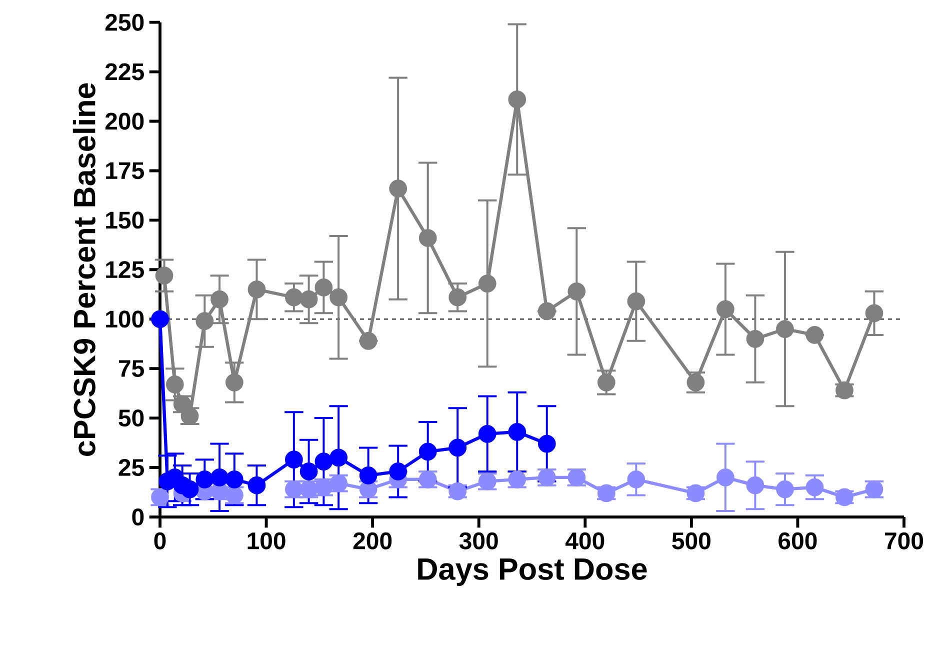 The height and width of the screenshot is (649, 938). I want to click on y-tick-label: 0, so click(138, 517).